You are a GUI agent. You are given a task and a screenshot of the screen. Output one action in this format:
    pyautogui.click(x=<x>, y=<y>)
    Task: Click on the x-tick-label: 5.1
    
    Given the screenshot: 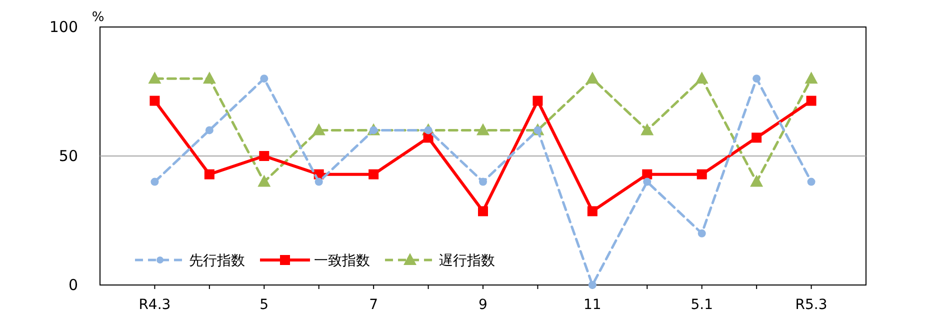 What is the action you would take?
    pyautogui.click(x=701, y=305)
    